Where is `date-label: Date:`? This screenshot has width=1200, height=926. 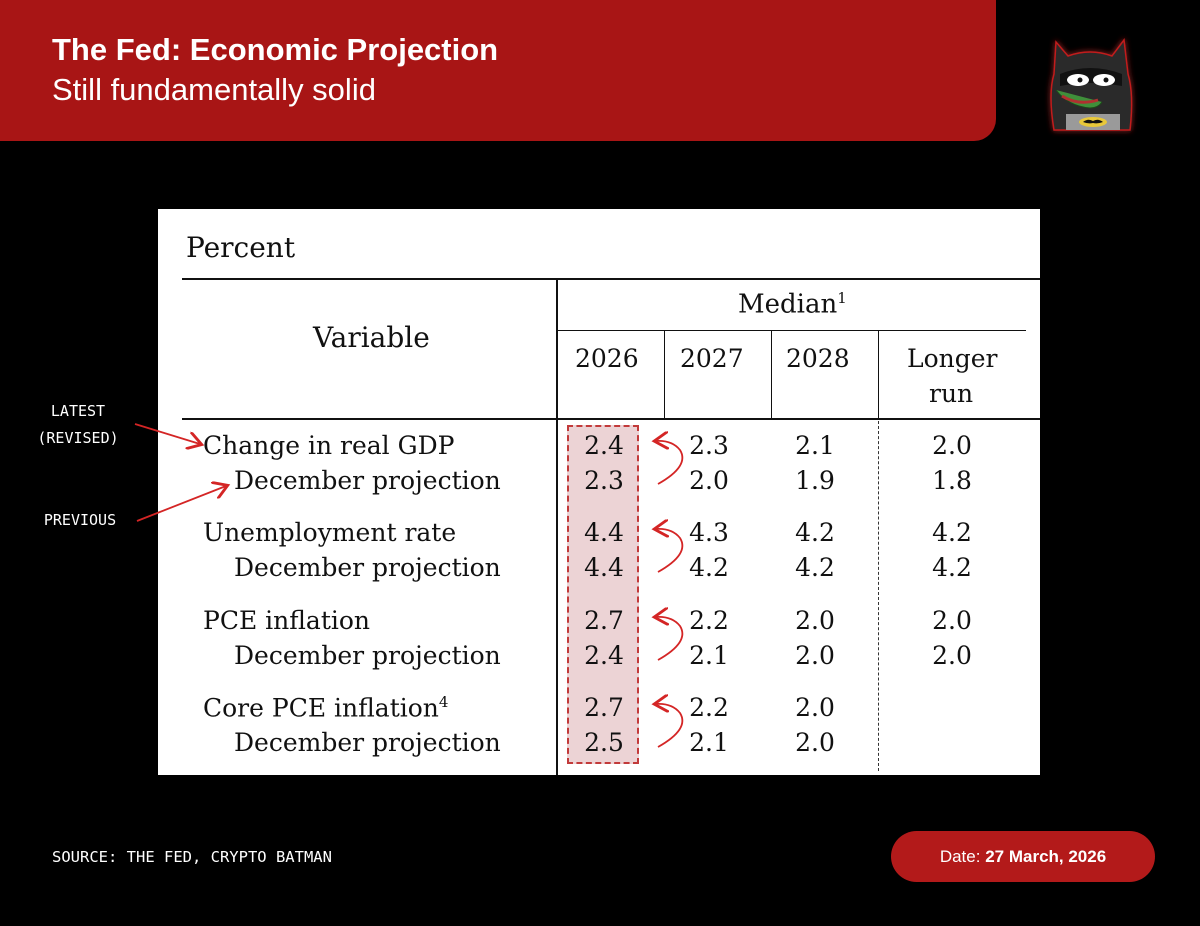 date-label: Date: is located at coordinates (960, 856).